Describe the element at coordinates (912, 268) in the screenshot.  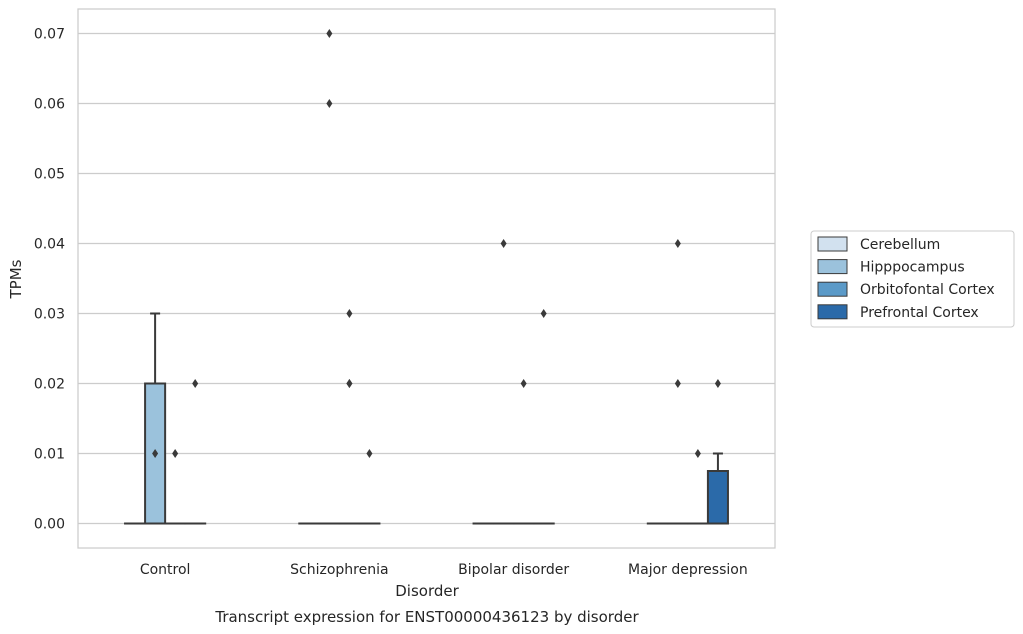
I see `legend-label: Hipppocampus` at that location.